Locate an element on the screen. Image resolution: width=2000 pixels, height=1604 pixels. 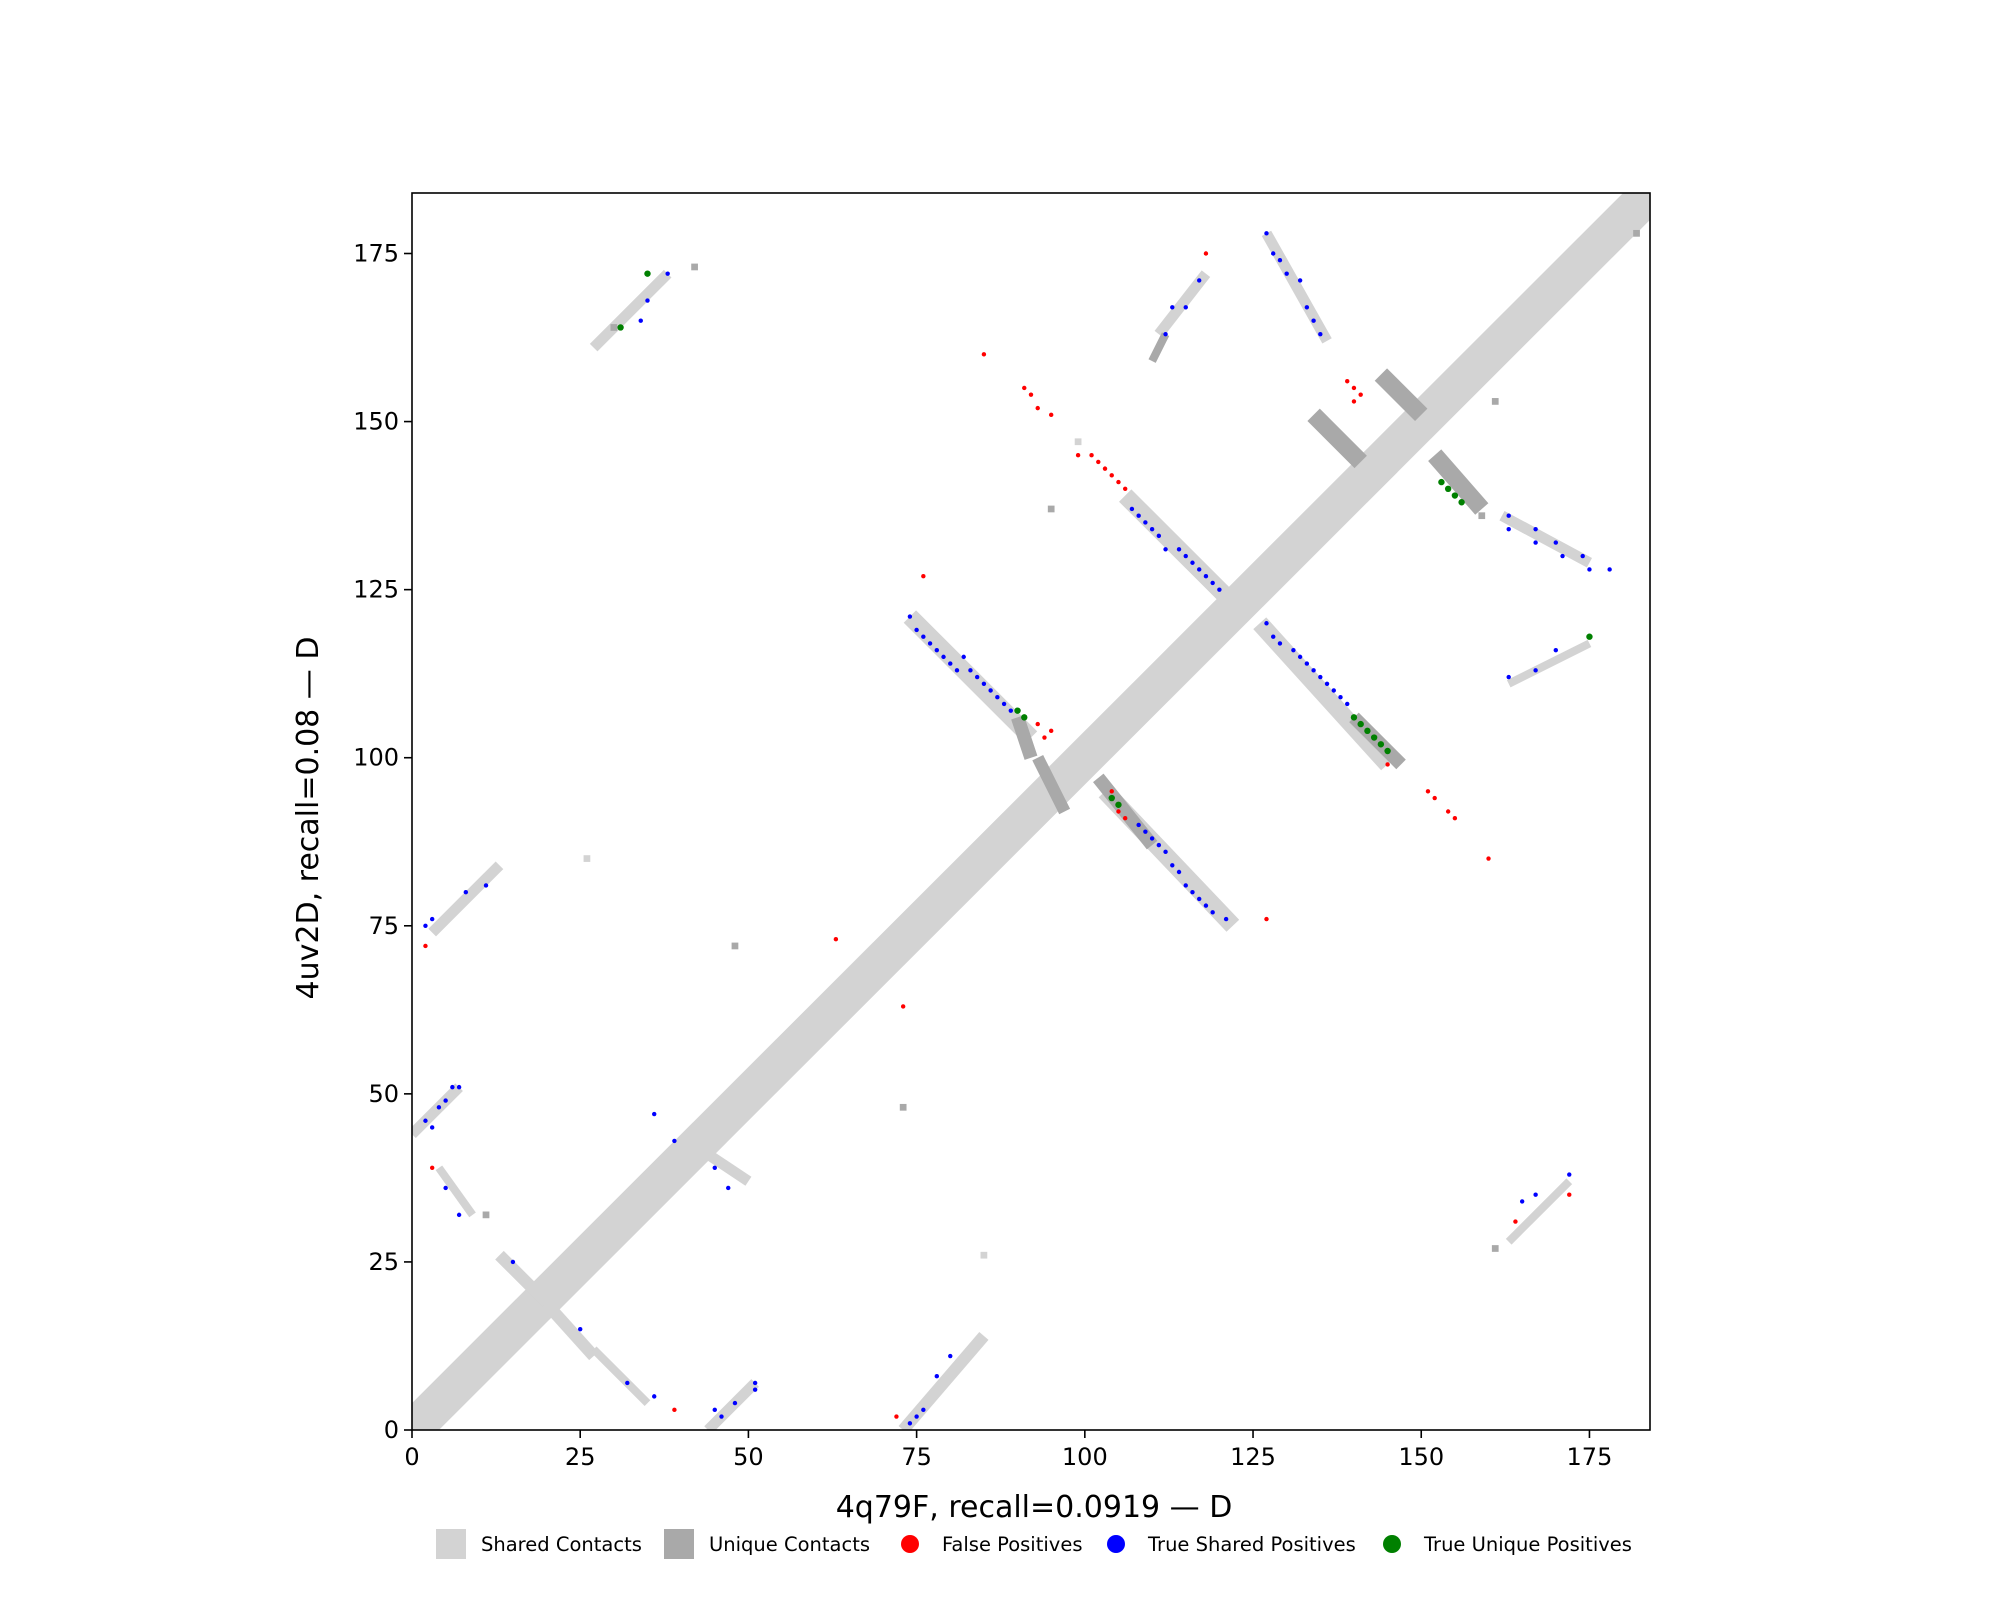
x-axis: 0 25 50 75 100 125 150 175 is located at coordinates (1008, 1450).